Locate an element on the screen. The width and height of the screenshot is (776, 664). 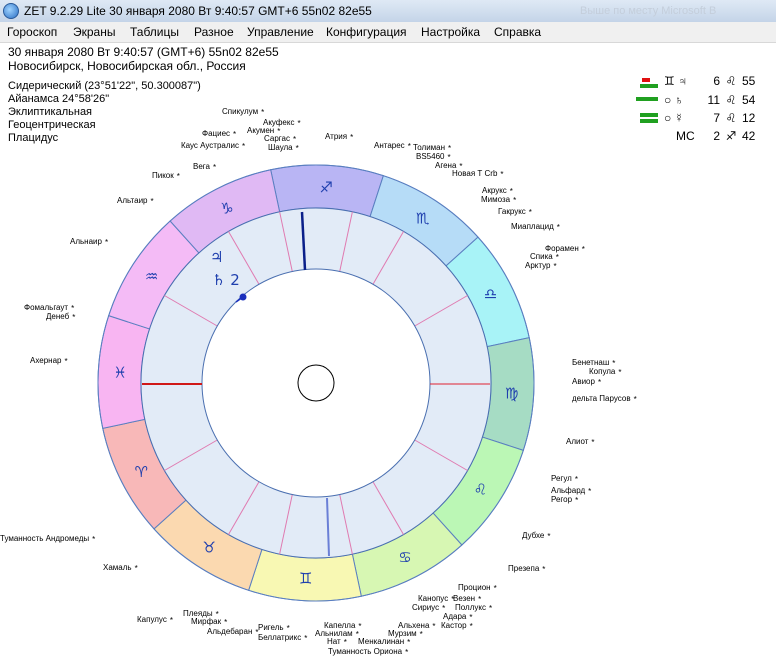
aspect-minutes: 54 is located at coordinates (749, 100).